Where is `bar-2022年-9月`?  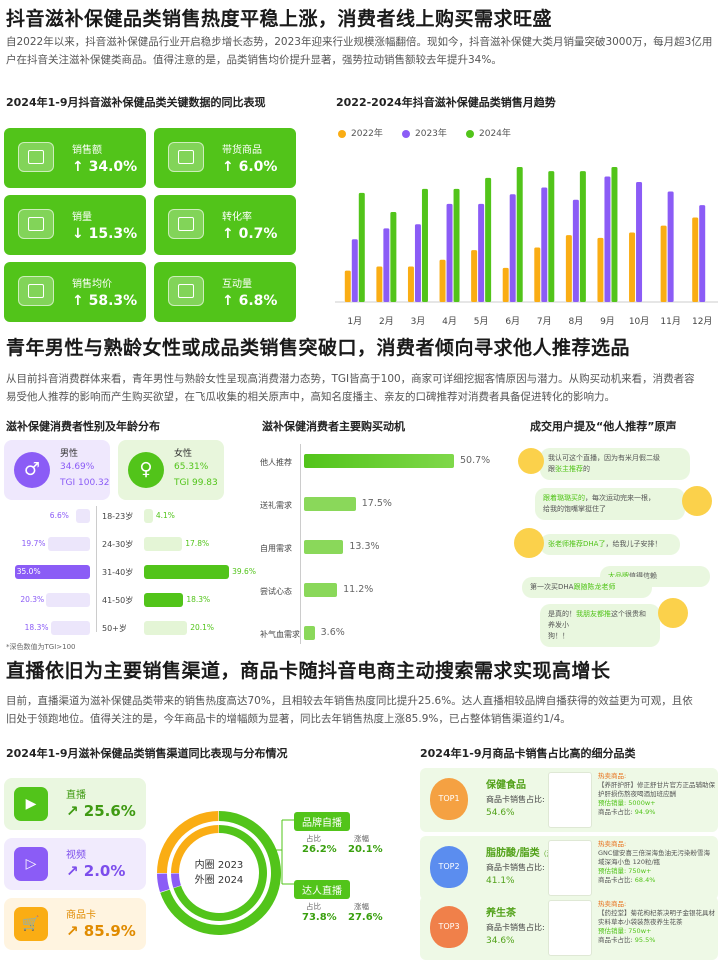 bar-2022年-9月 is located at coordinates (600, 269).